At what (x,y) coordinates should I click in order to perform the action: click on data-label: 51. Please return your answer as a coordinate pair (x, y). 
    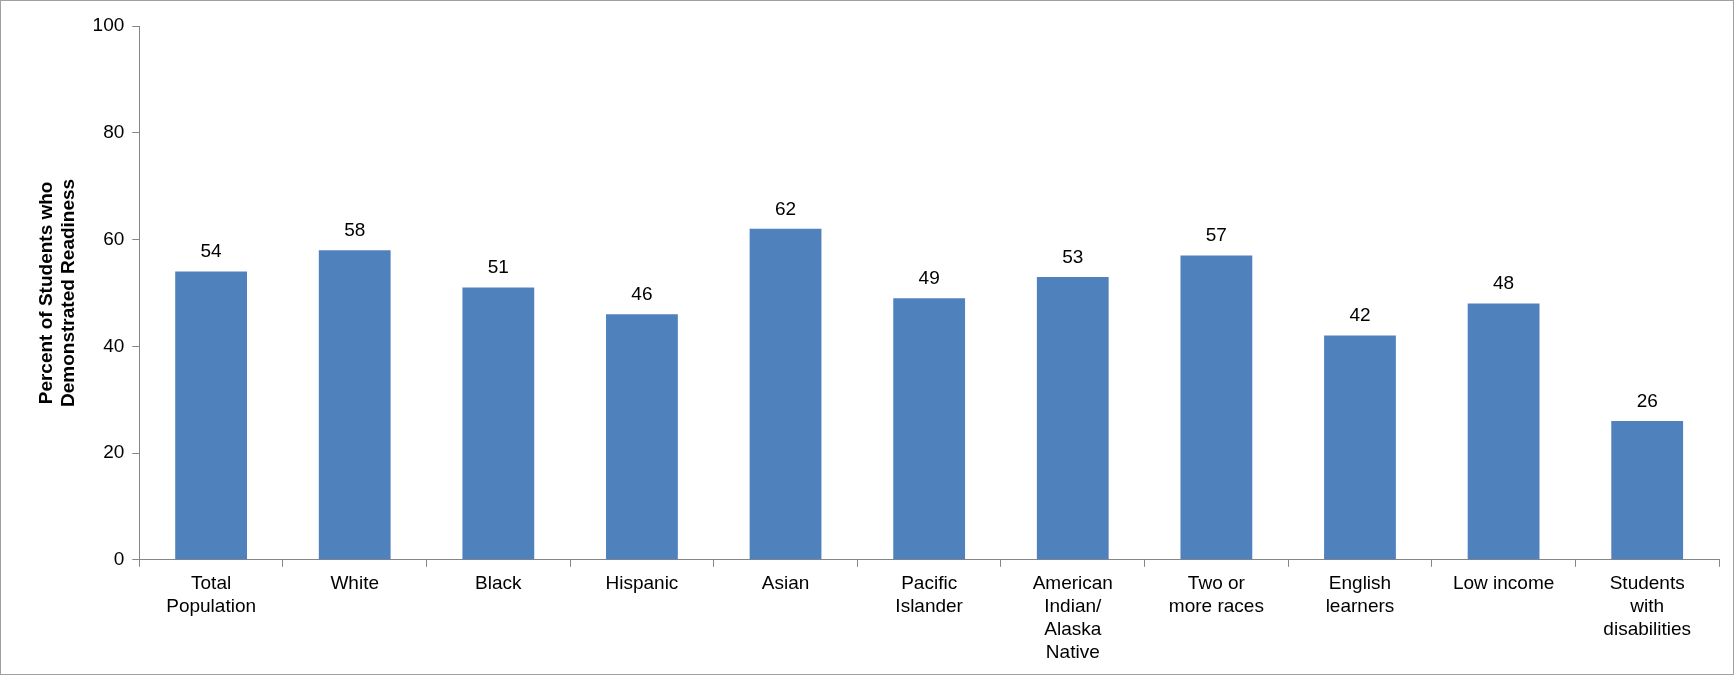
    Looking at the image, I should click on (498, 267).